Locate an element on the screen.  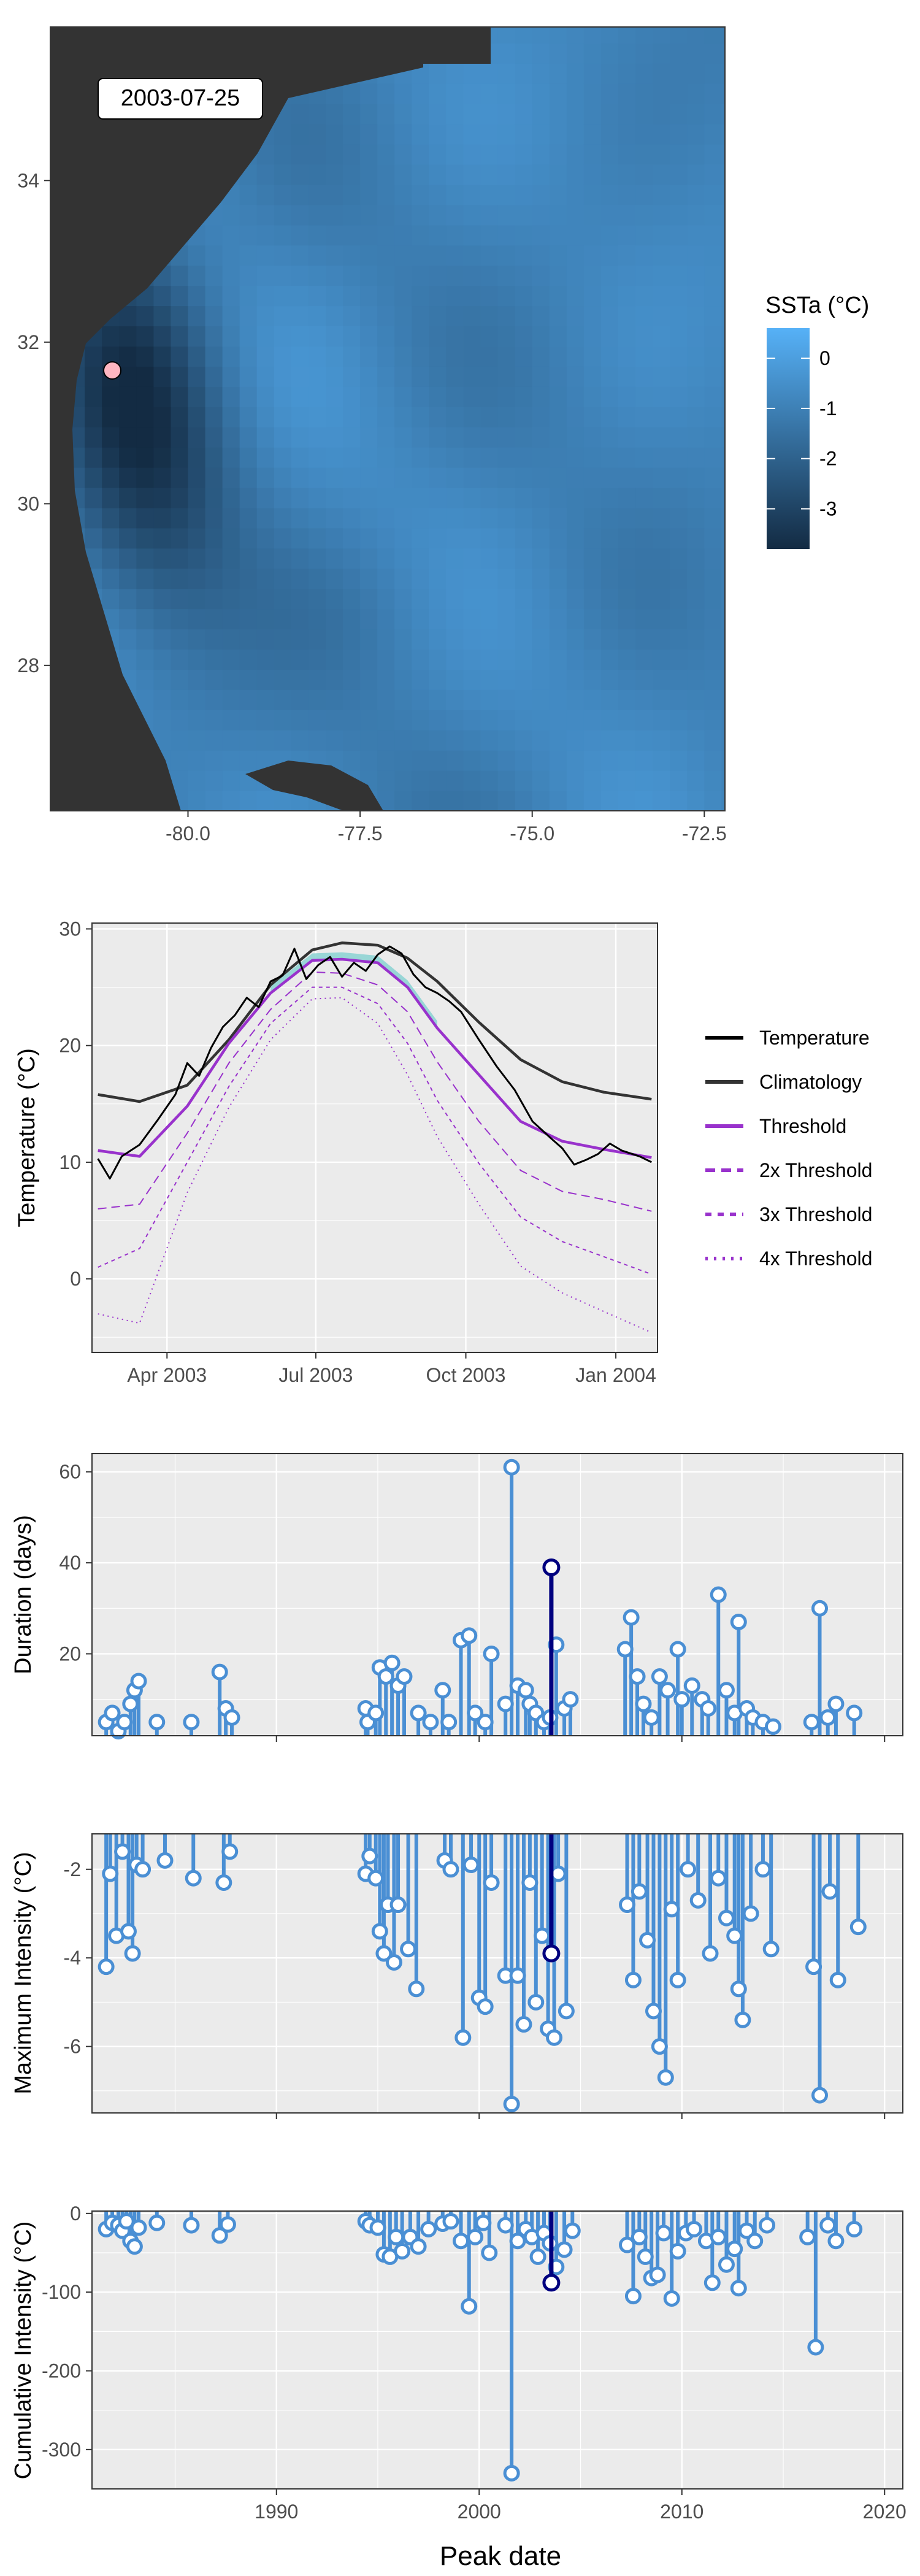
ts-x-tick-label: Oct 2003 is located at coordinates (466, 1375).